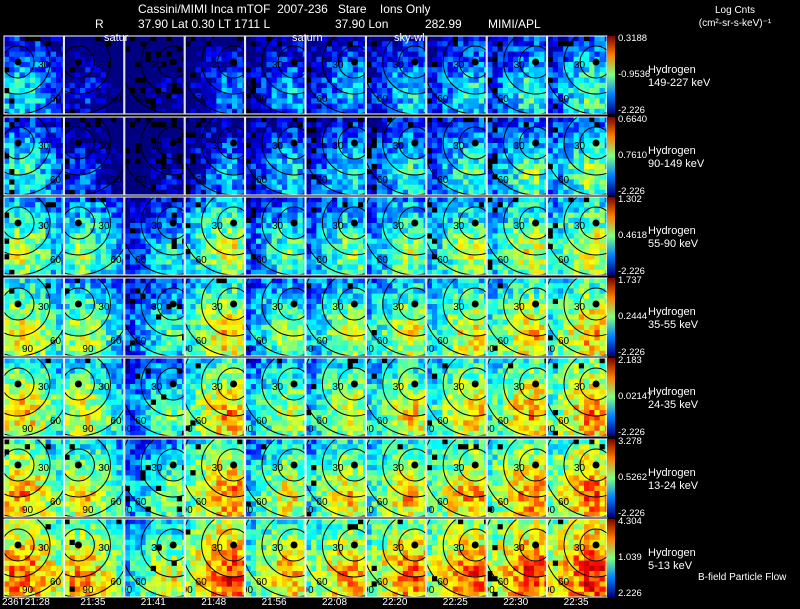 The width and height of the screenshot is (800, 609). What do you see at coordinates (274, 602) in the screenshot?
I see `time-label: 21:56` at bounding box center [274, 602].